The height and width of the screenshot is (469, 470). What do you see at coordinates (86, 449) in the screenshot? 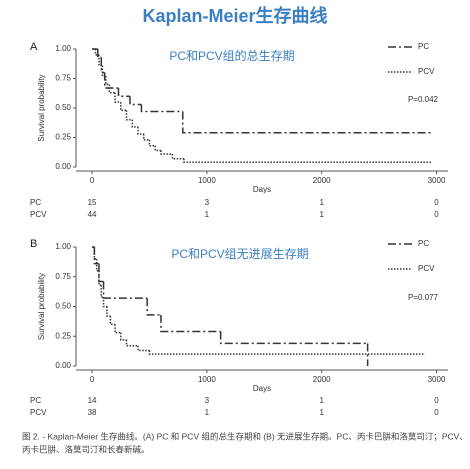
I see `caption: 丙卡巴肼、洛莫司汀和长春新碱。` at bounding box center [86, 449].